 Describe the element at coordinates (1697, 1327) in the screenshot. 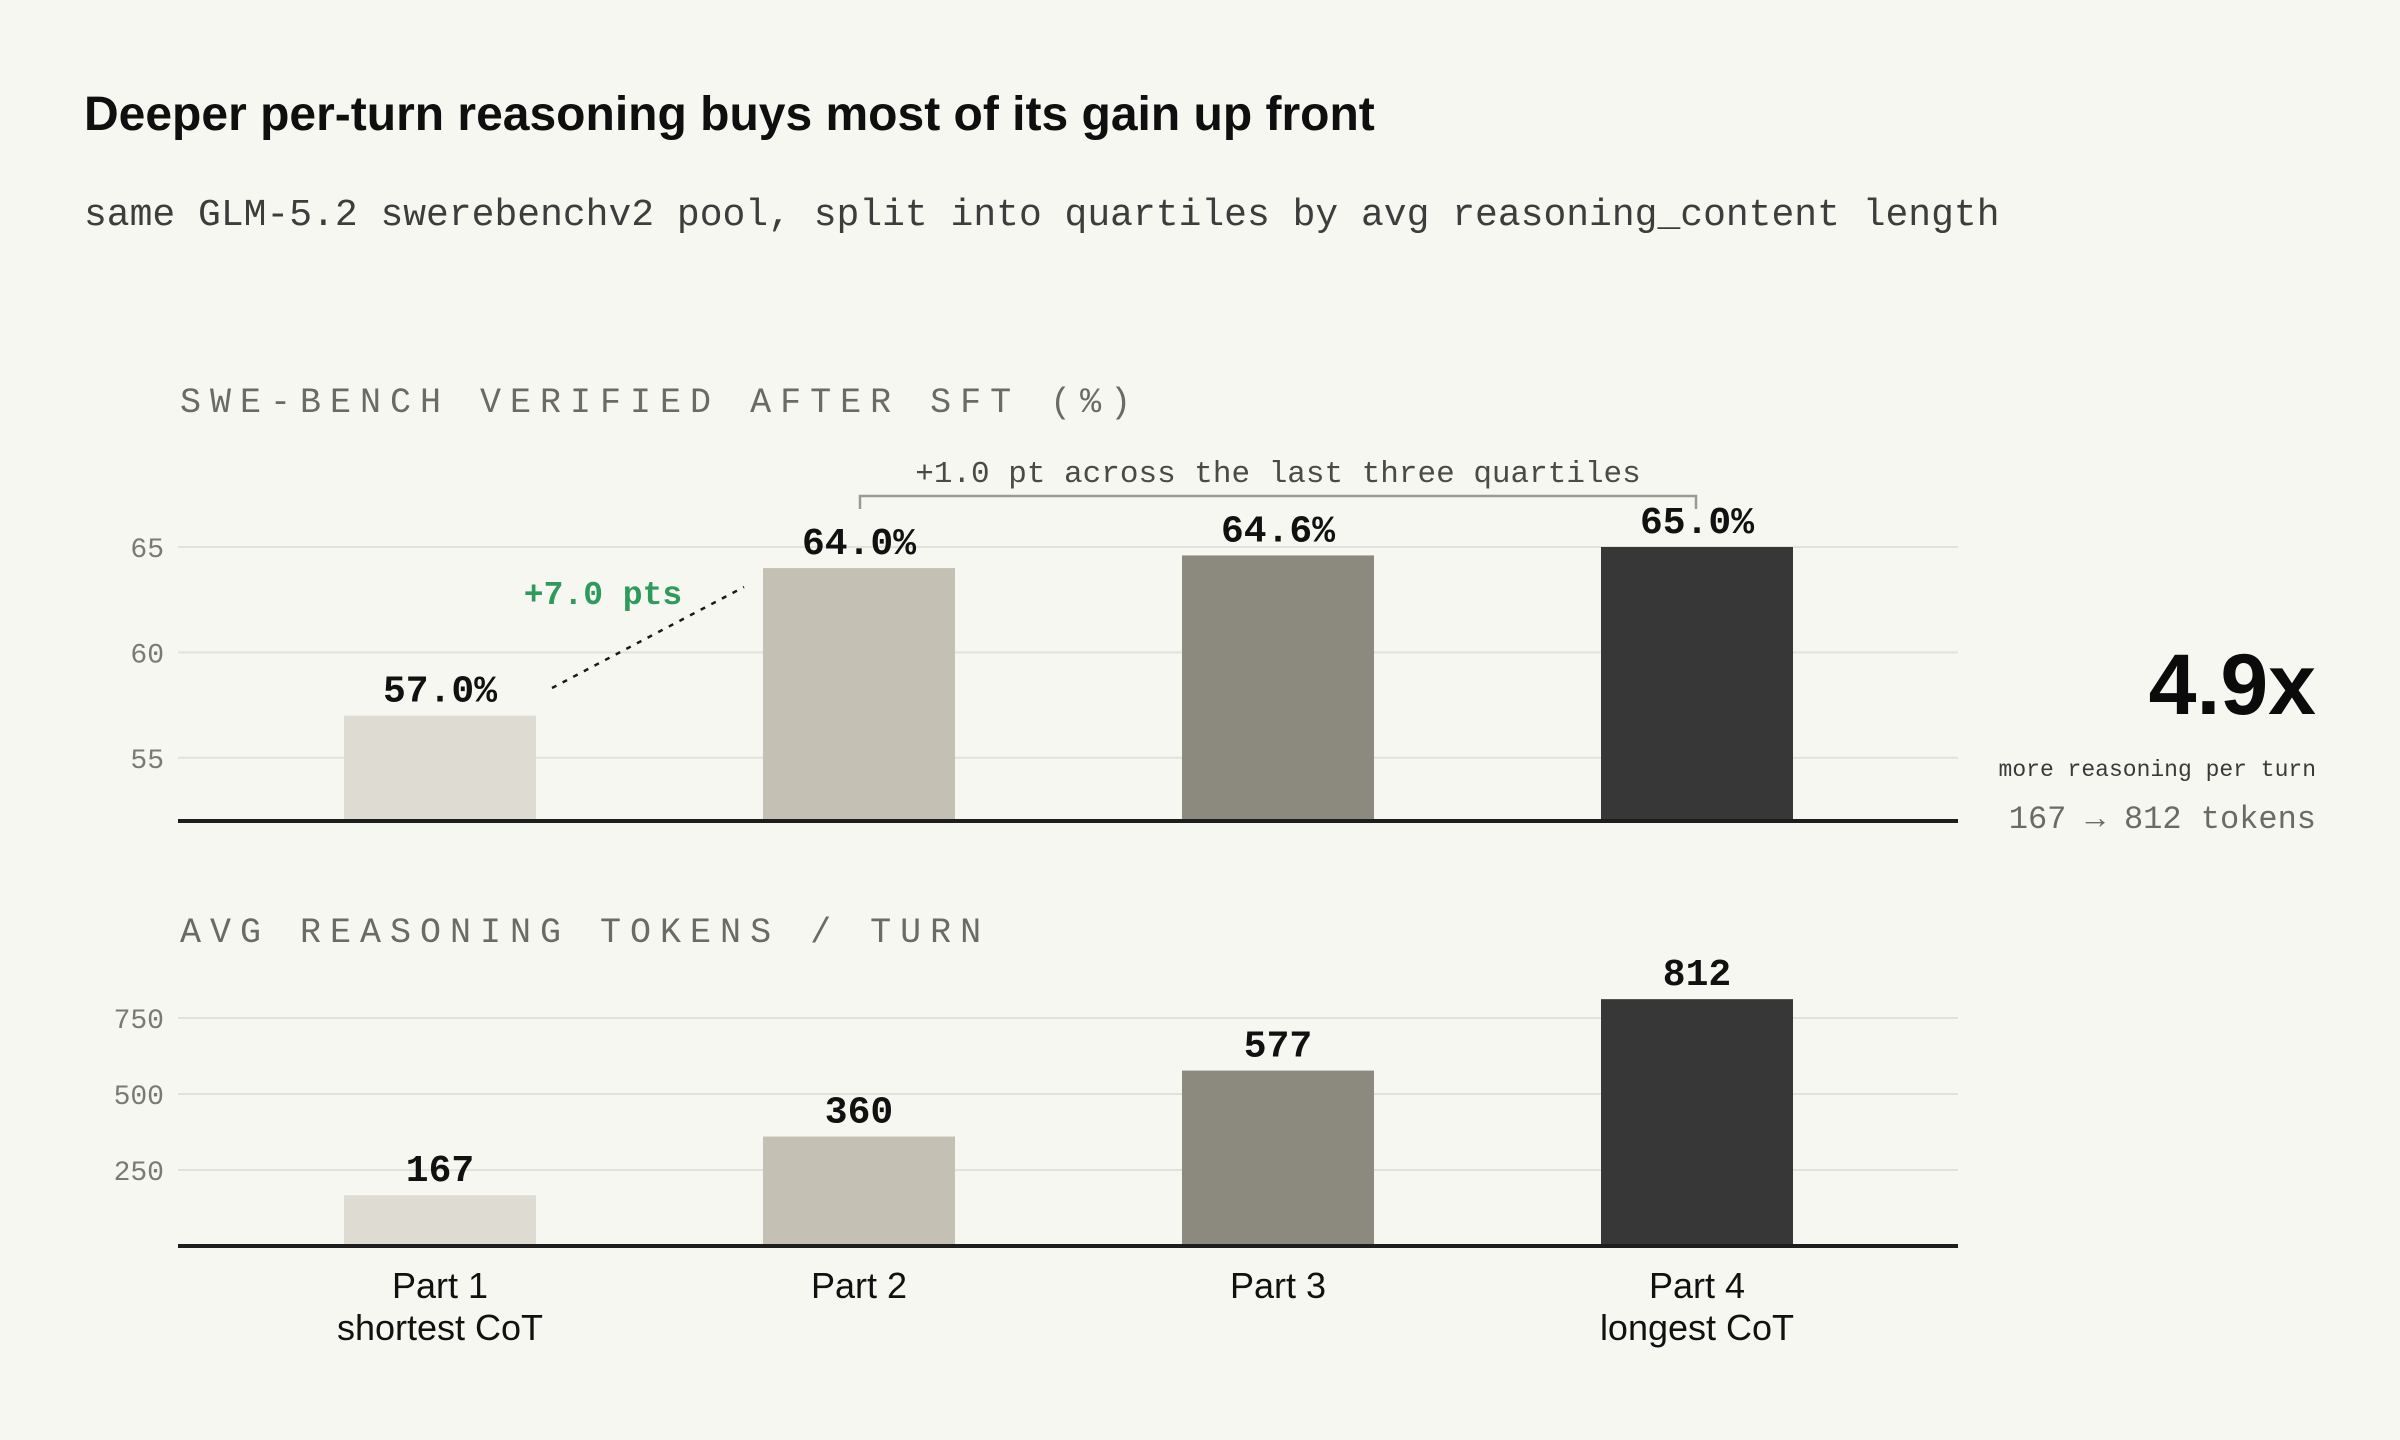

I see `category-sublabel-part-4: longest CoT` at that location.